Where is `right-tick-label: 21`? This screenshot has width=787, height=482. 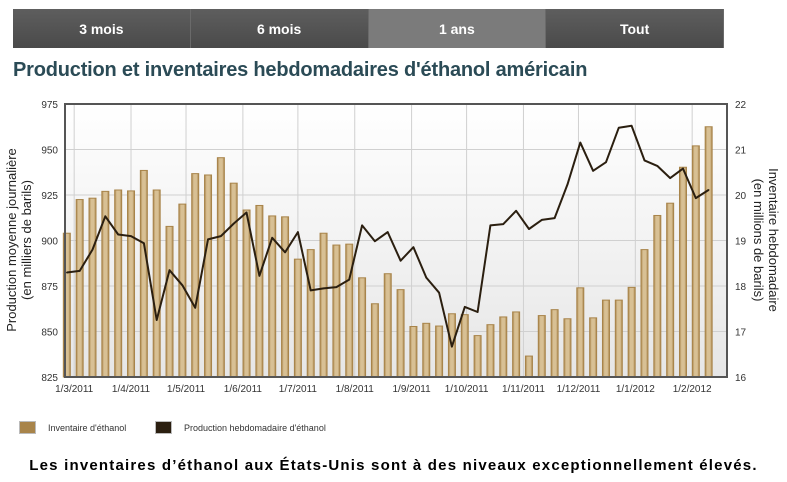
right-tick-label: 21 is located at coordinates (741, 151).